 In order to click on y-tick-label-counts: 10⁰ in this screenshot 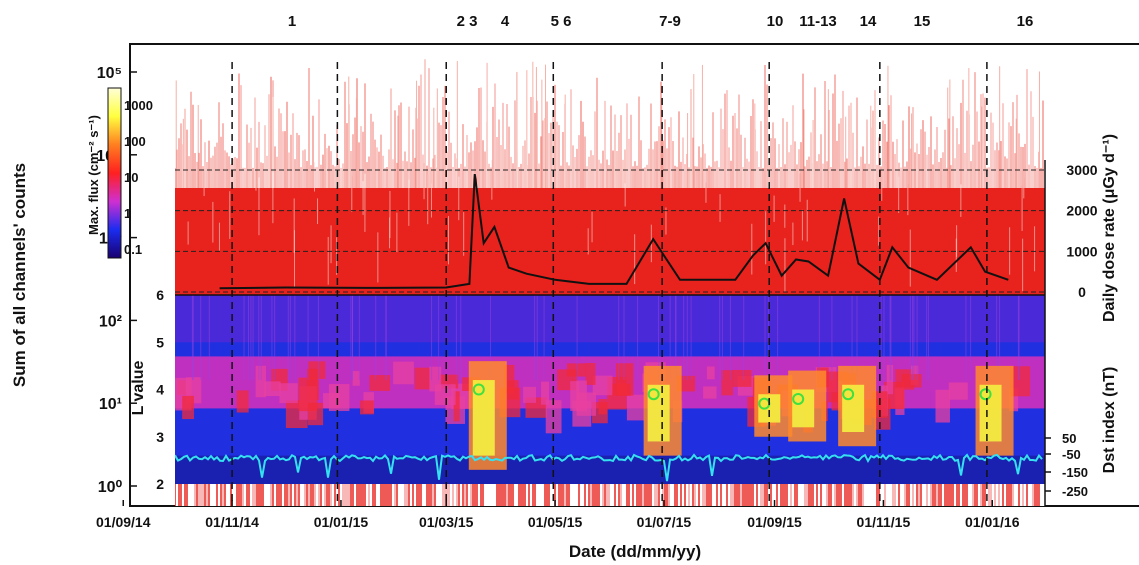, I will do `click(110, 487)`.